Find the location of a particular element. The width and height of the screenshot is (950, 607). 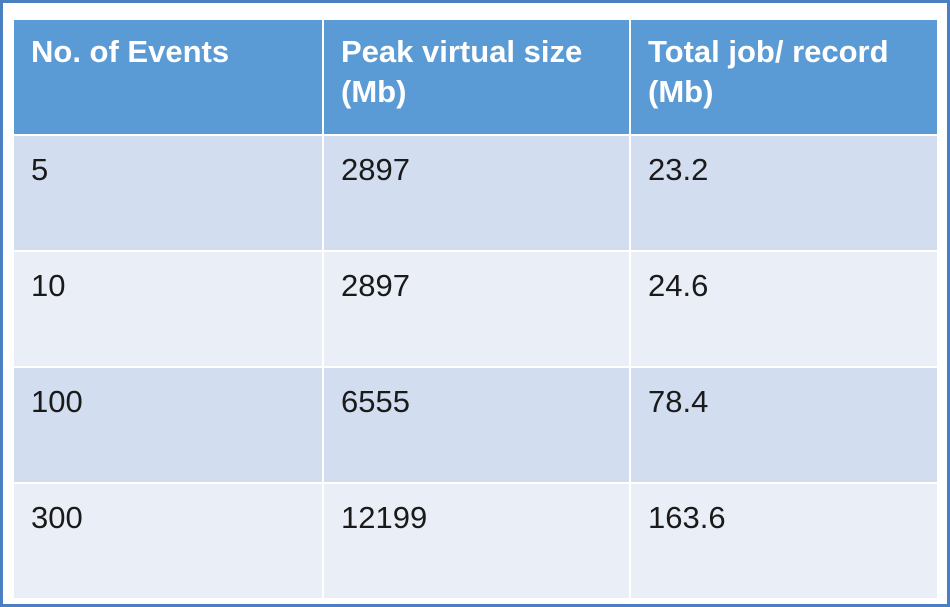

cell-events: 100 is located at coordinates (168, 425).